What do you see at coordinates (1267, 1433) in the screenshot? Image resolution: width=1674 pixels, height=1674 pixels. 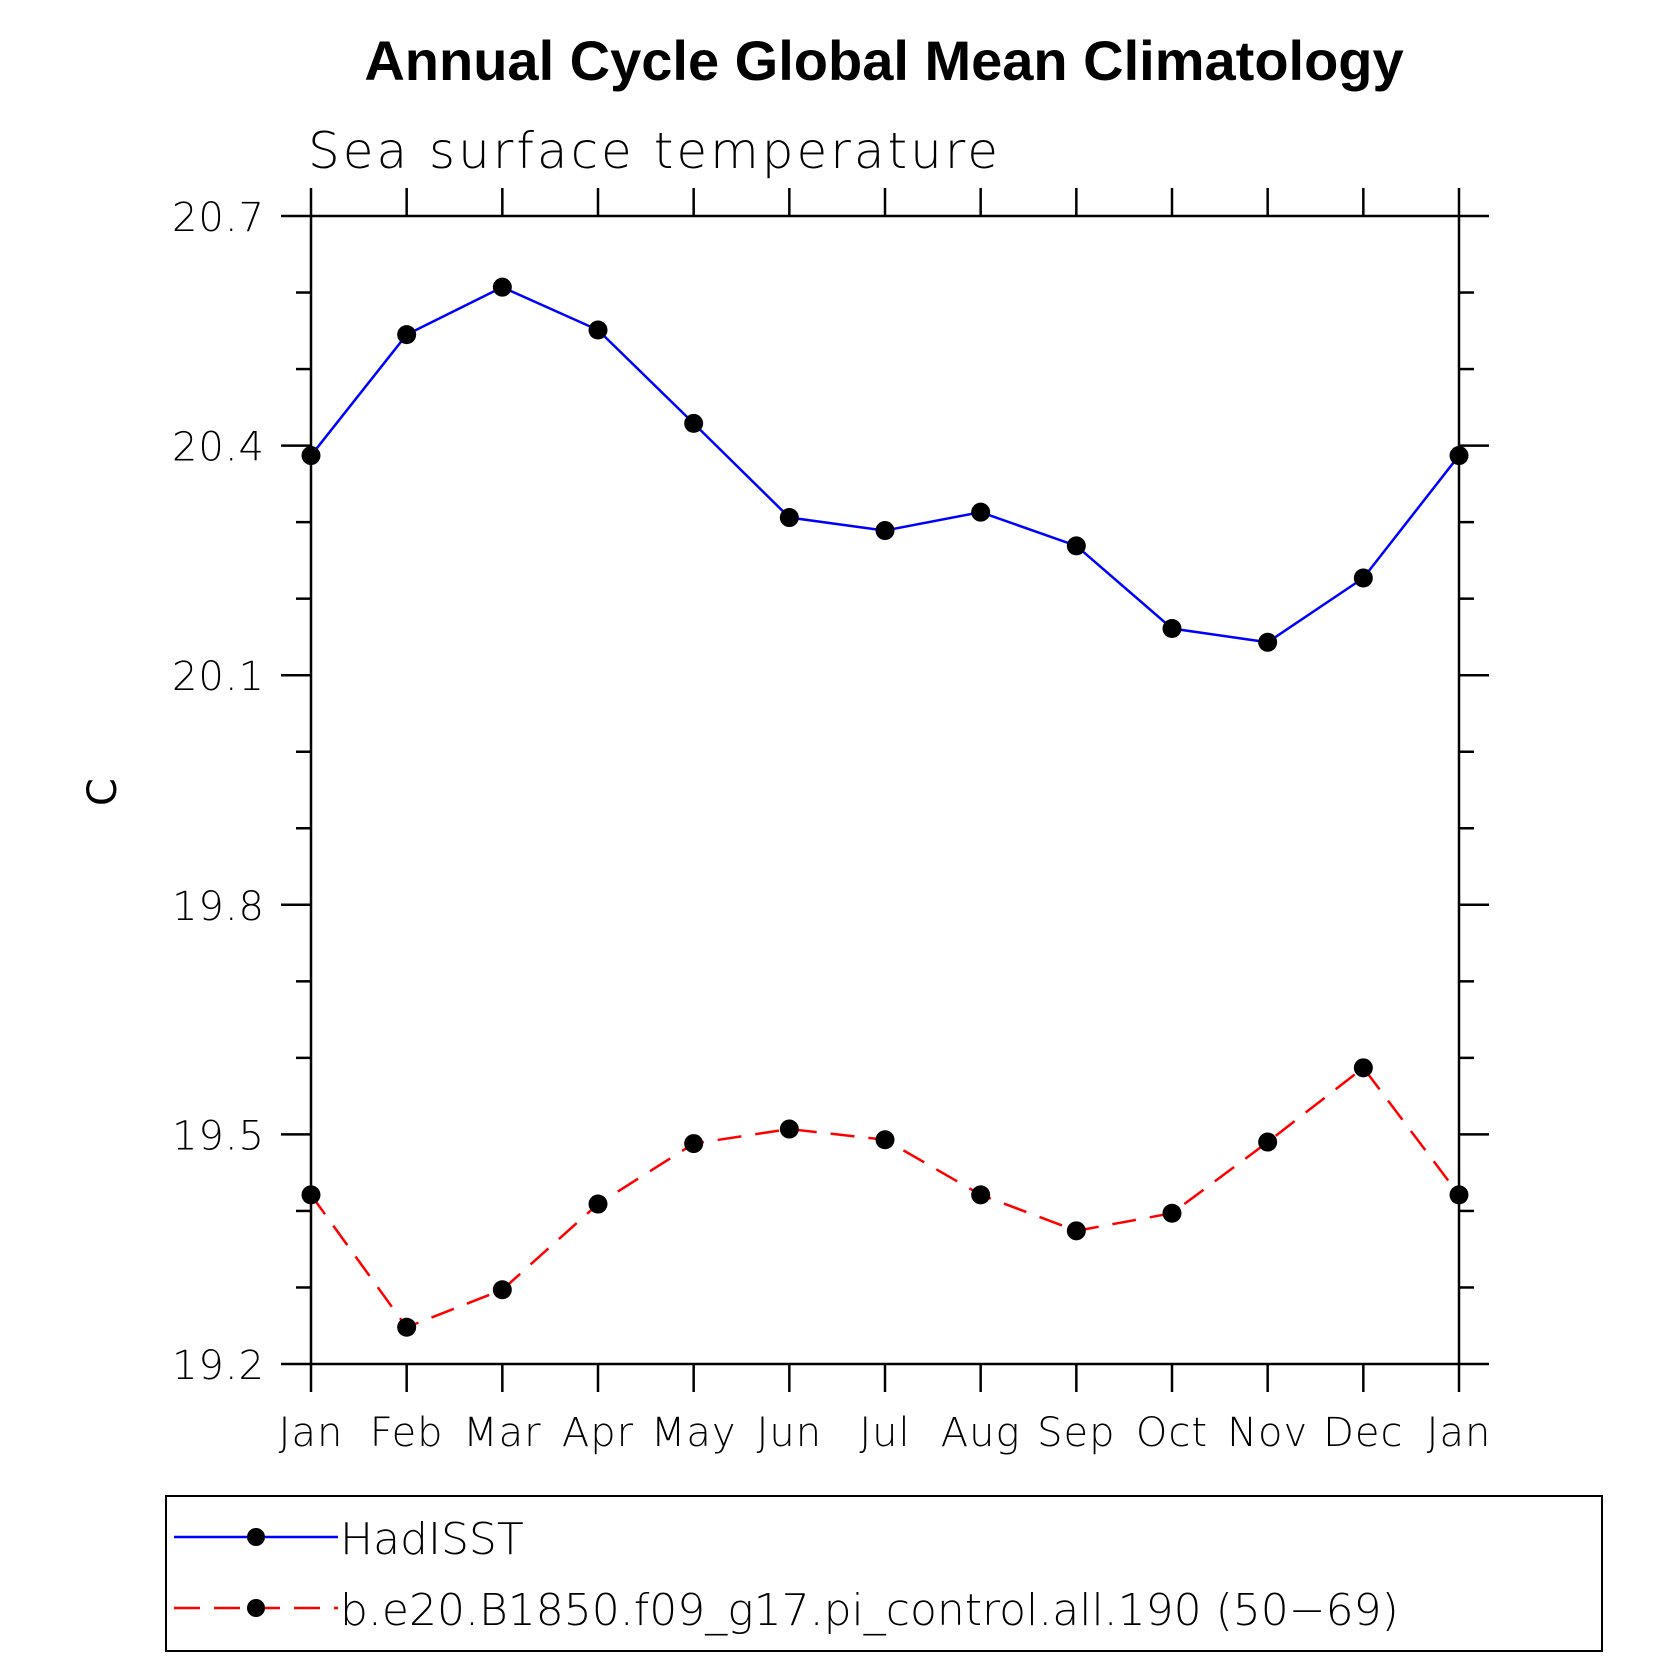 I see `x-tick-label: Nov` at bounding box center [1267, 1433].